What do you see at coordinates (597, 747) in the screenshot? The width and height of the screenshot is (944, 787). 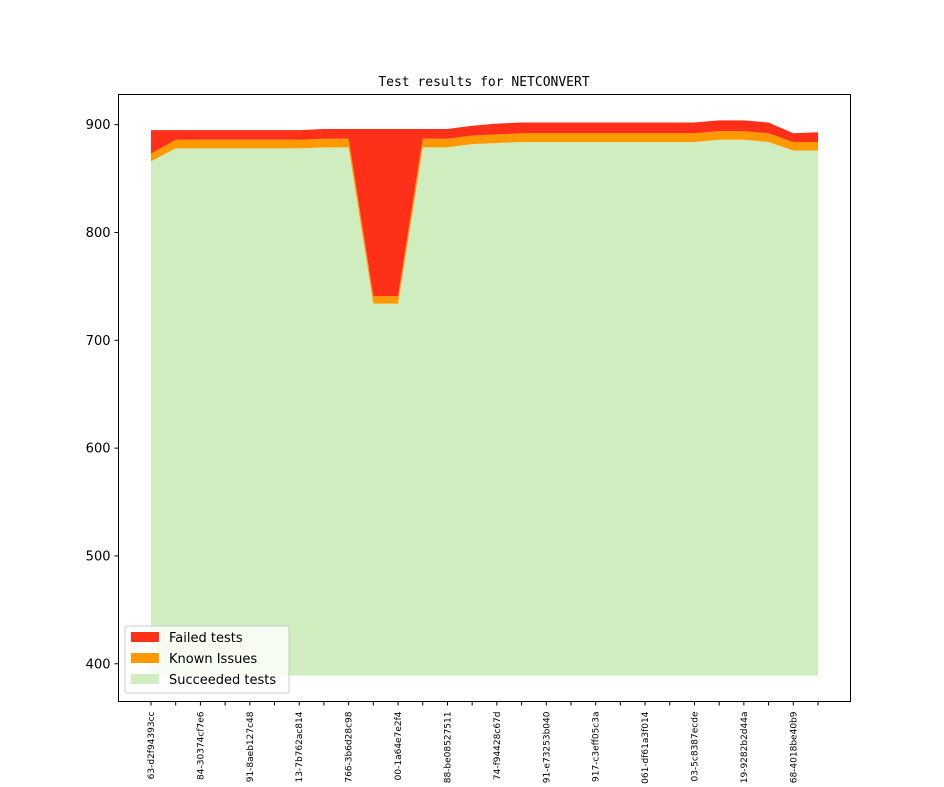 I see `x-tick-label: 917-c3eff05c3a` at bounding box center [597, 747].